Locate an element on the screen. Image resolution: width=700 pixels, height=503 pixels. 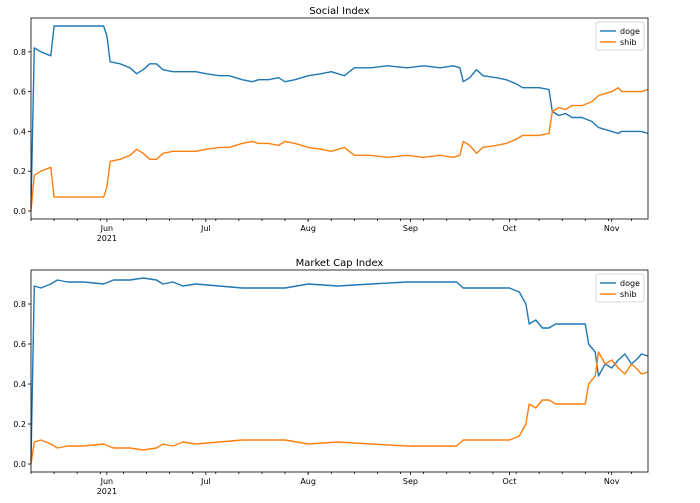
chart-title: Market Cap Index is located at coordinates (340, 263).